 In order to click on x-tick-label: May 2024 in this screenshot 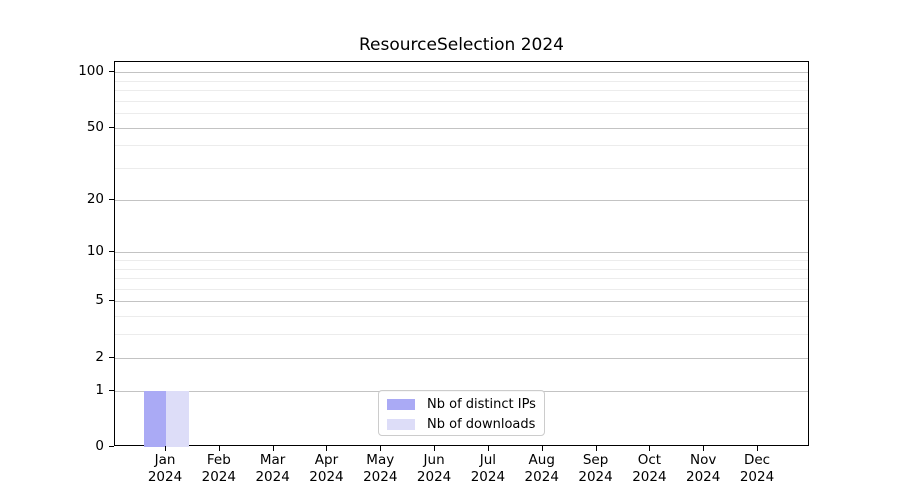, I will do `click(380, 469)`.